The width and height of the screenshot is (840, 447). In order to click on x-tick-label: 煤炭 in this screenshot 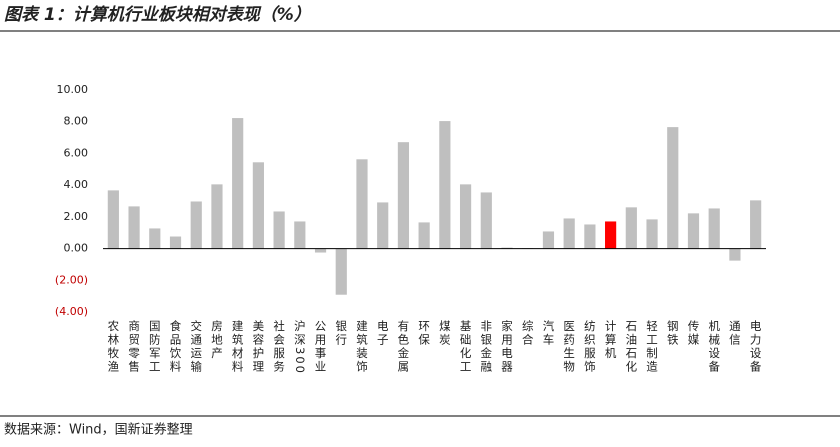, I will do `click(445, 333)`.